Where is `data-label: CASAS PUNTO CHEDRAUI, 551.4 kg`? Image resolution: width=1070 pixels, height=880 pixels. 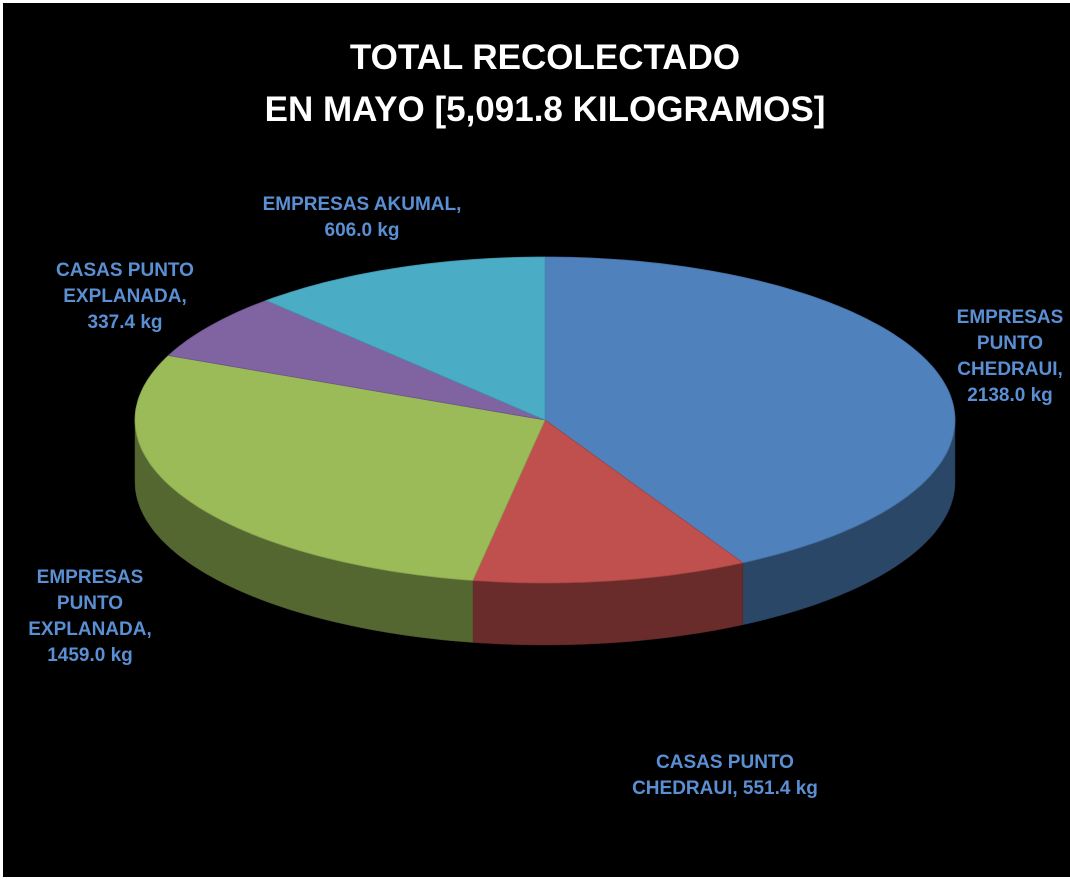
data-label: CASAS PUNTO CHEDRAUI, 551.4 kg is located at coordinates (725, 775).